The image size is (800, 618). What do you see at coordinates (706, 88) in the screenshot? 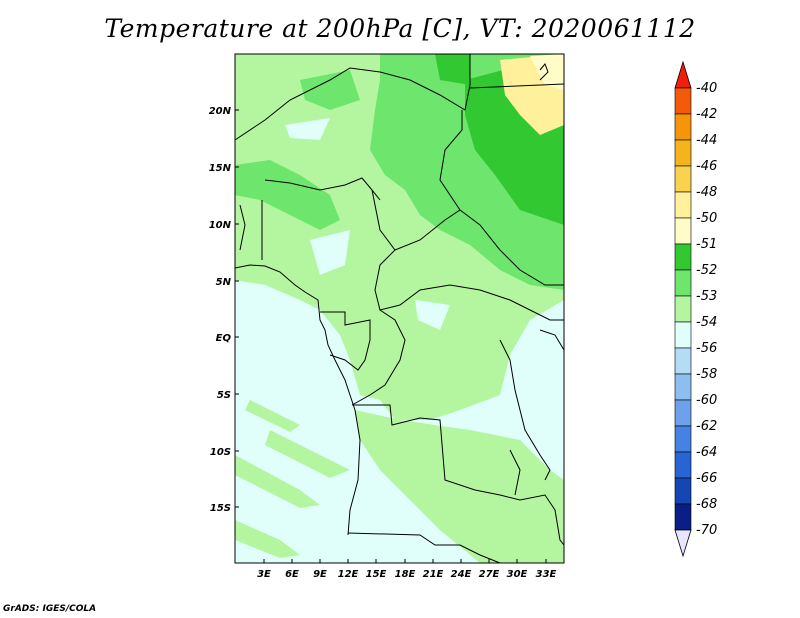
I see `colorbar-label: -40` at bounding box center [706, 88].